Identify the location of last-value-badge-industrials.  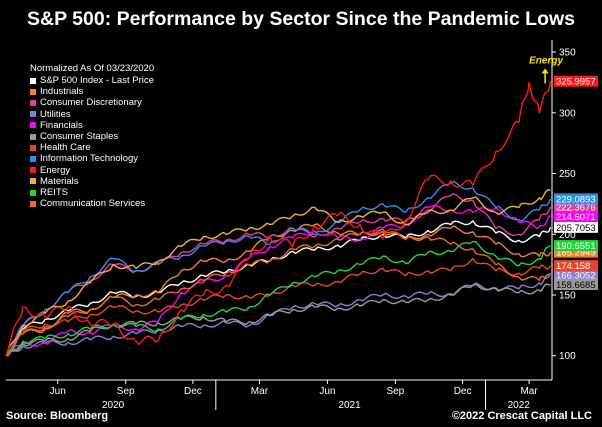
(576, 252).